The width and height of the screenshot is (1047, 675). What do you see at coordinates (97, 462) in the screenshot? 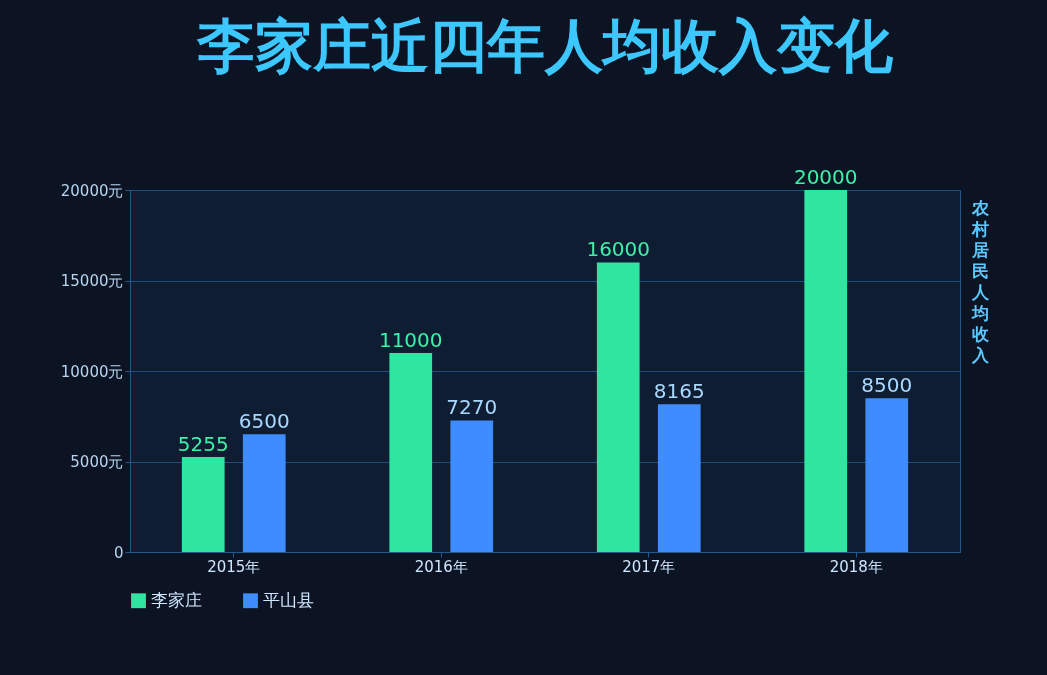
I see `y-tick-label: 5000元` at bounding box center [97, 462].